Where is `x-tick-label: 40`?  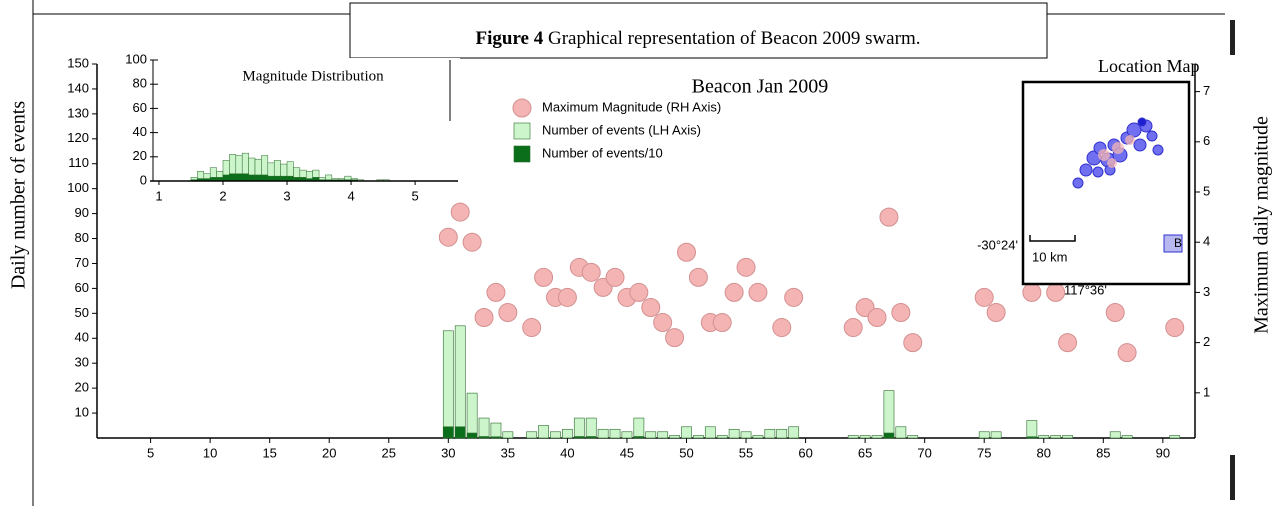
x-tick-label: 40 is located at coordinates (567, 452).